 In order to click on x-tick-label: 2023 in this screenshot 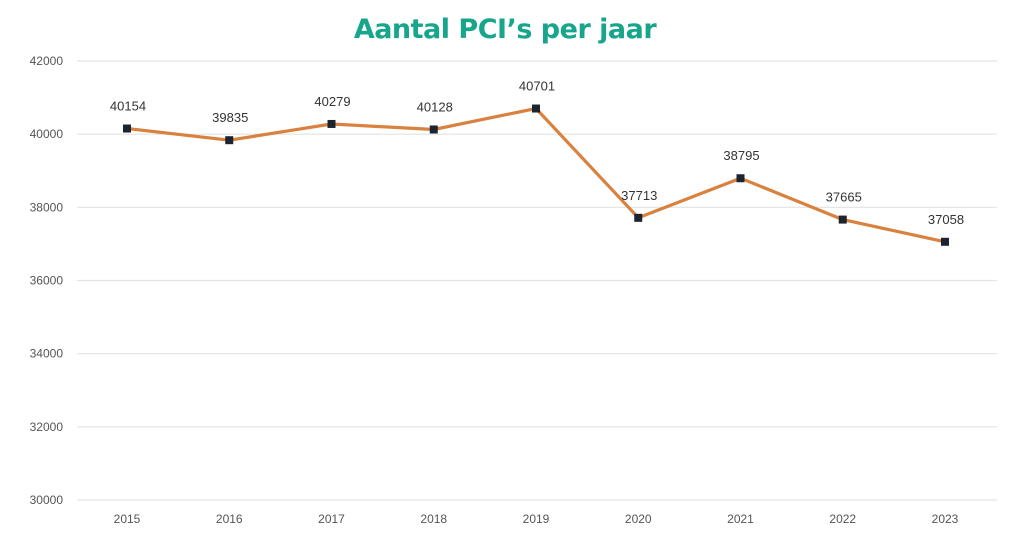, I will do `click(945, 519)`.